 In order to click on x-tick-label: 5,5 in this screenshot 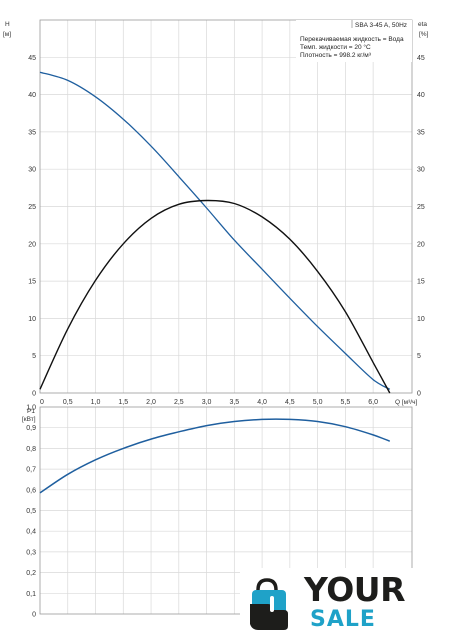, I will do `click(346, 402)`.